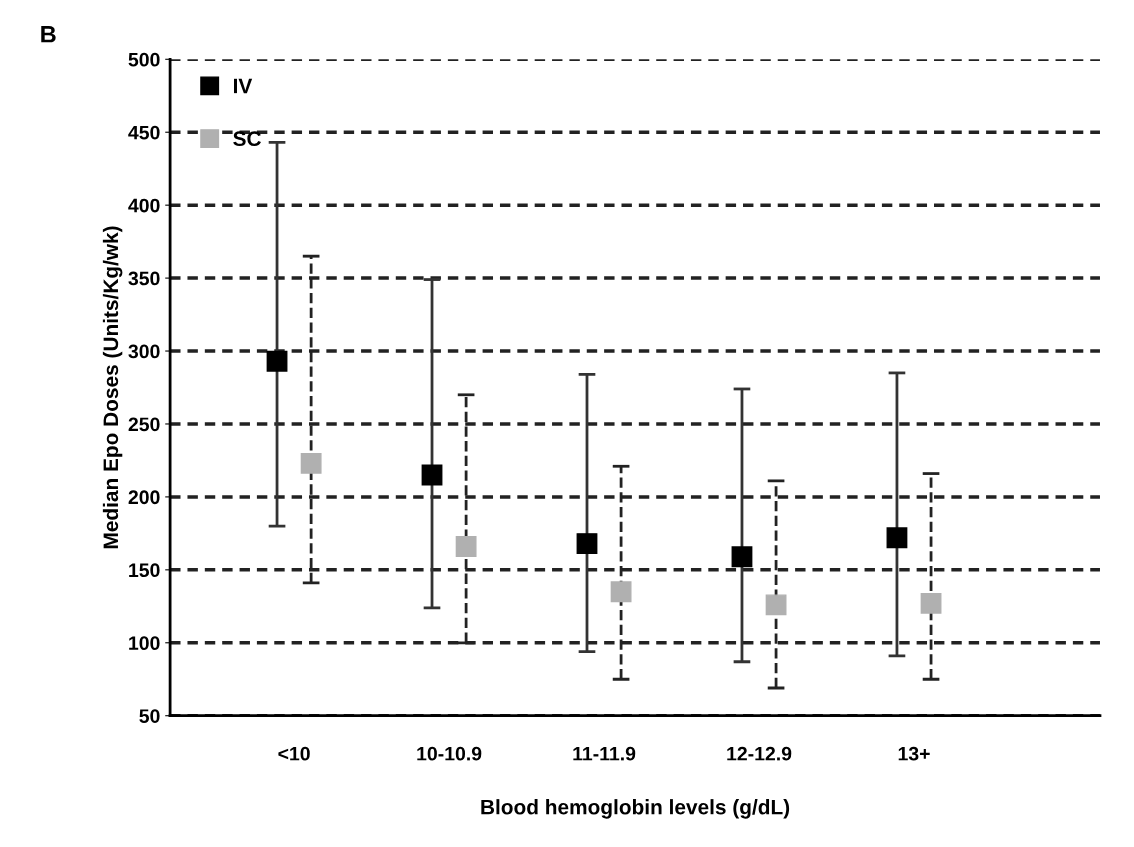  Describe the element at coordinates (144, 132) in the screenshot. I see `y-tick-label: 450` at that location.